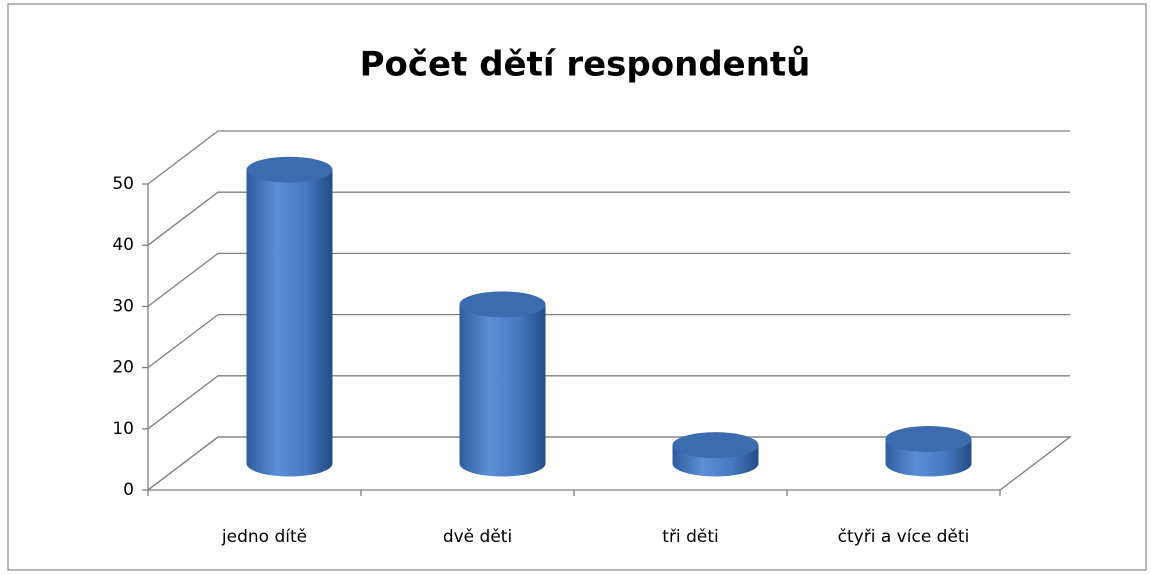  I want to click on y-tick-label: 0, so click(128, 490).